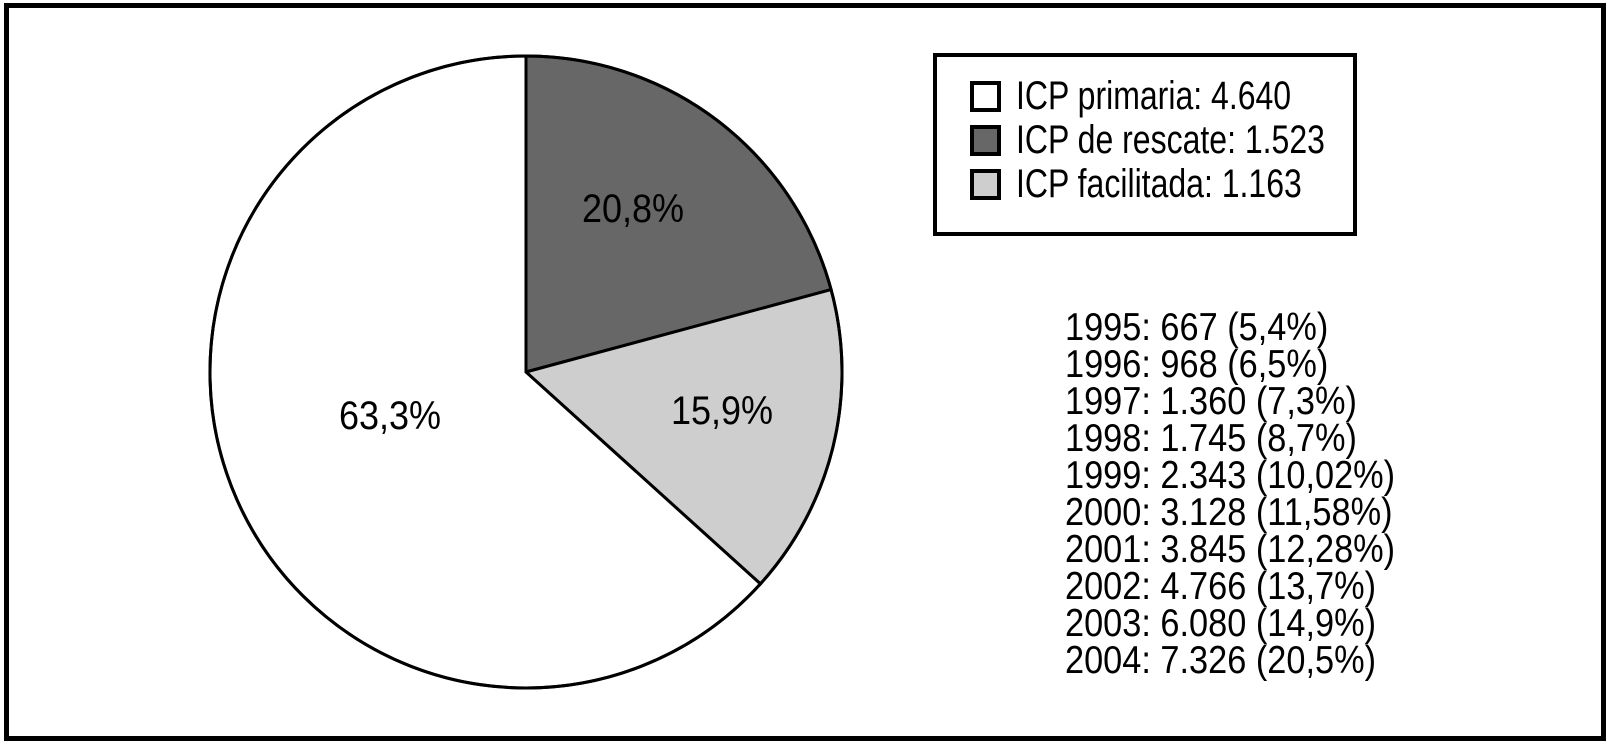 This screenshot has height=744, width=1610. I want to click on pie-slice-label-rescate: 20,8%, so click(632, 209).